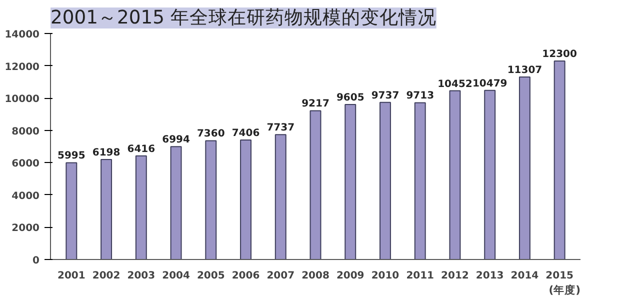 The width and height of the screenshot is (640, 296). I want to click on data-label: 6994, so click(176, 140).